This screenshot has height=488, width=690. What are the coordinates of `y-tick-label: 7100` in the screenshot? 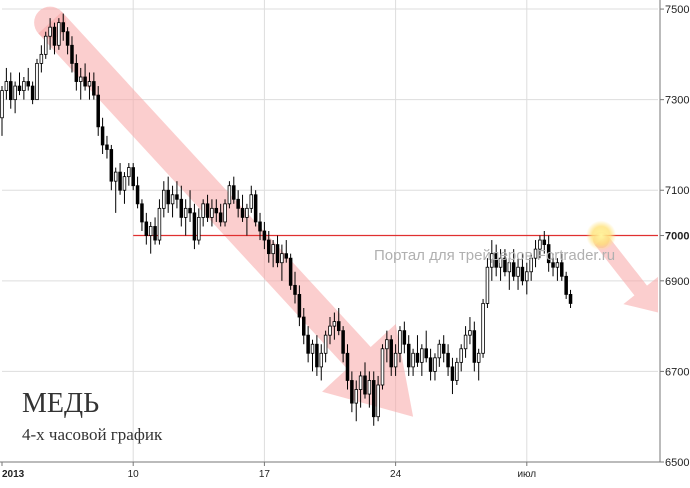 It's located at (677, 191).